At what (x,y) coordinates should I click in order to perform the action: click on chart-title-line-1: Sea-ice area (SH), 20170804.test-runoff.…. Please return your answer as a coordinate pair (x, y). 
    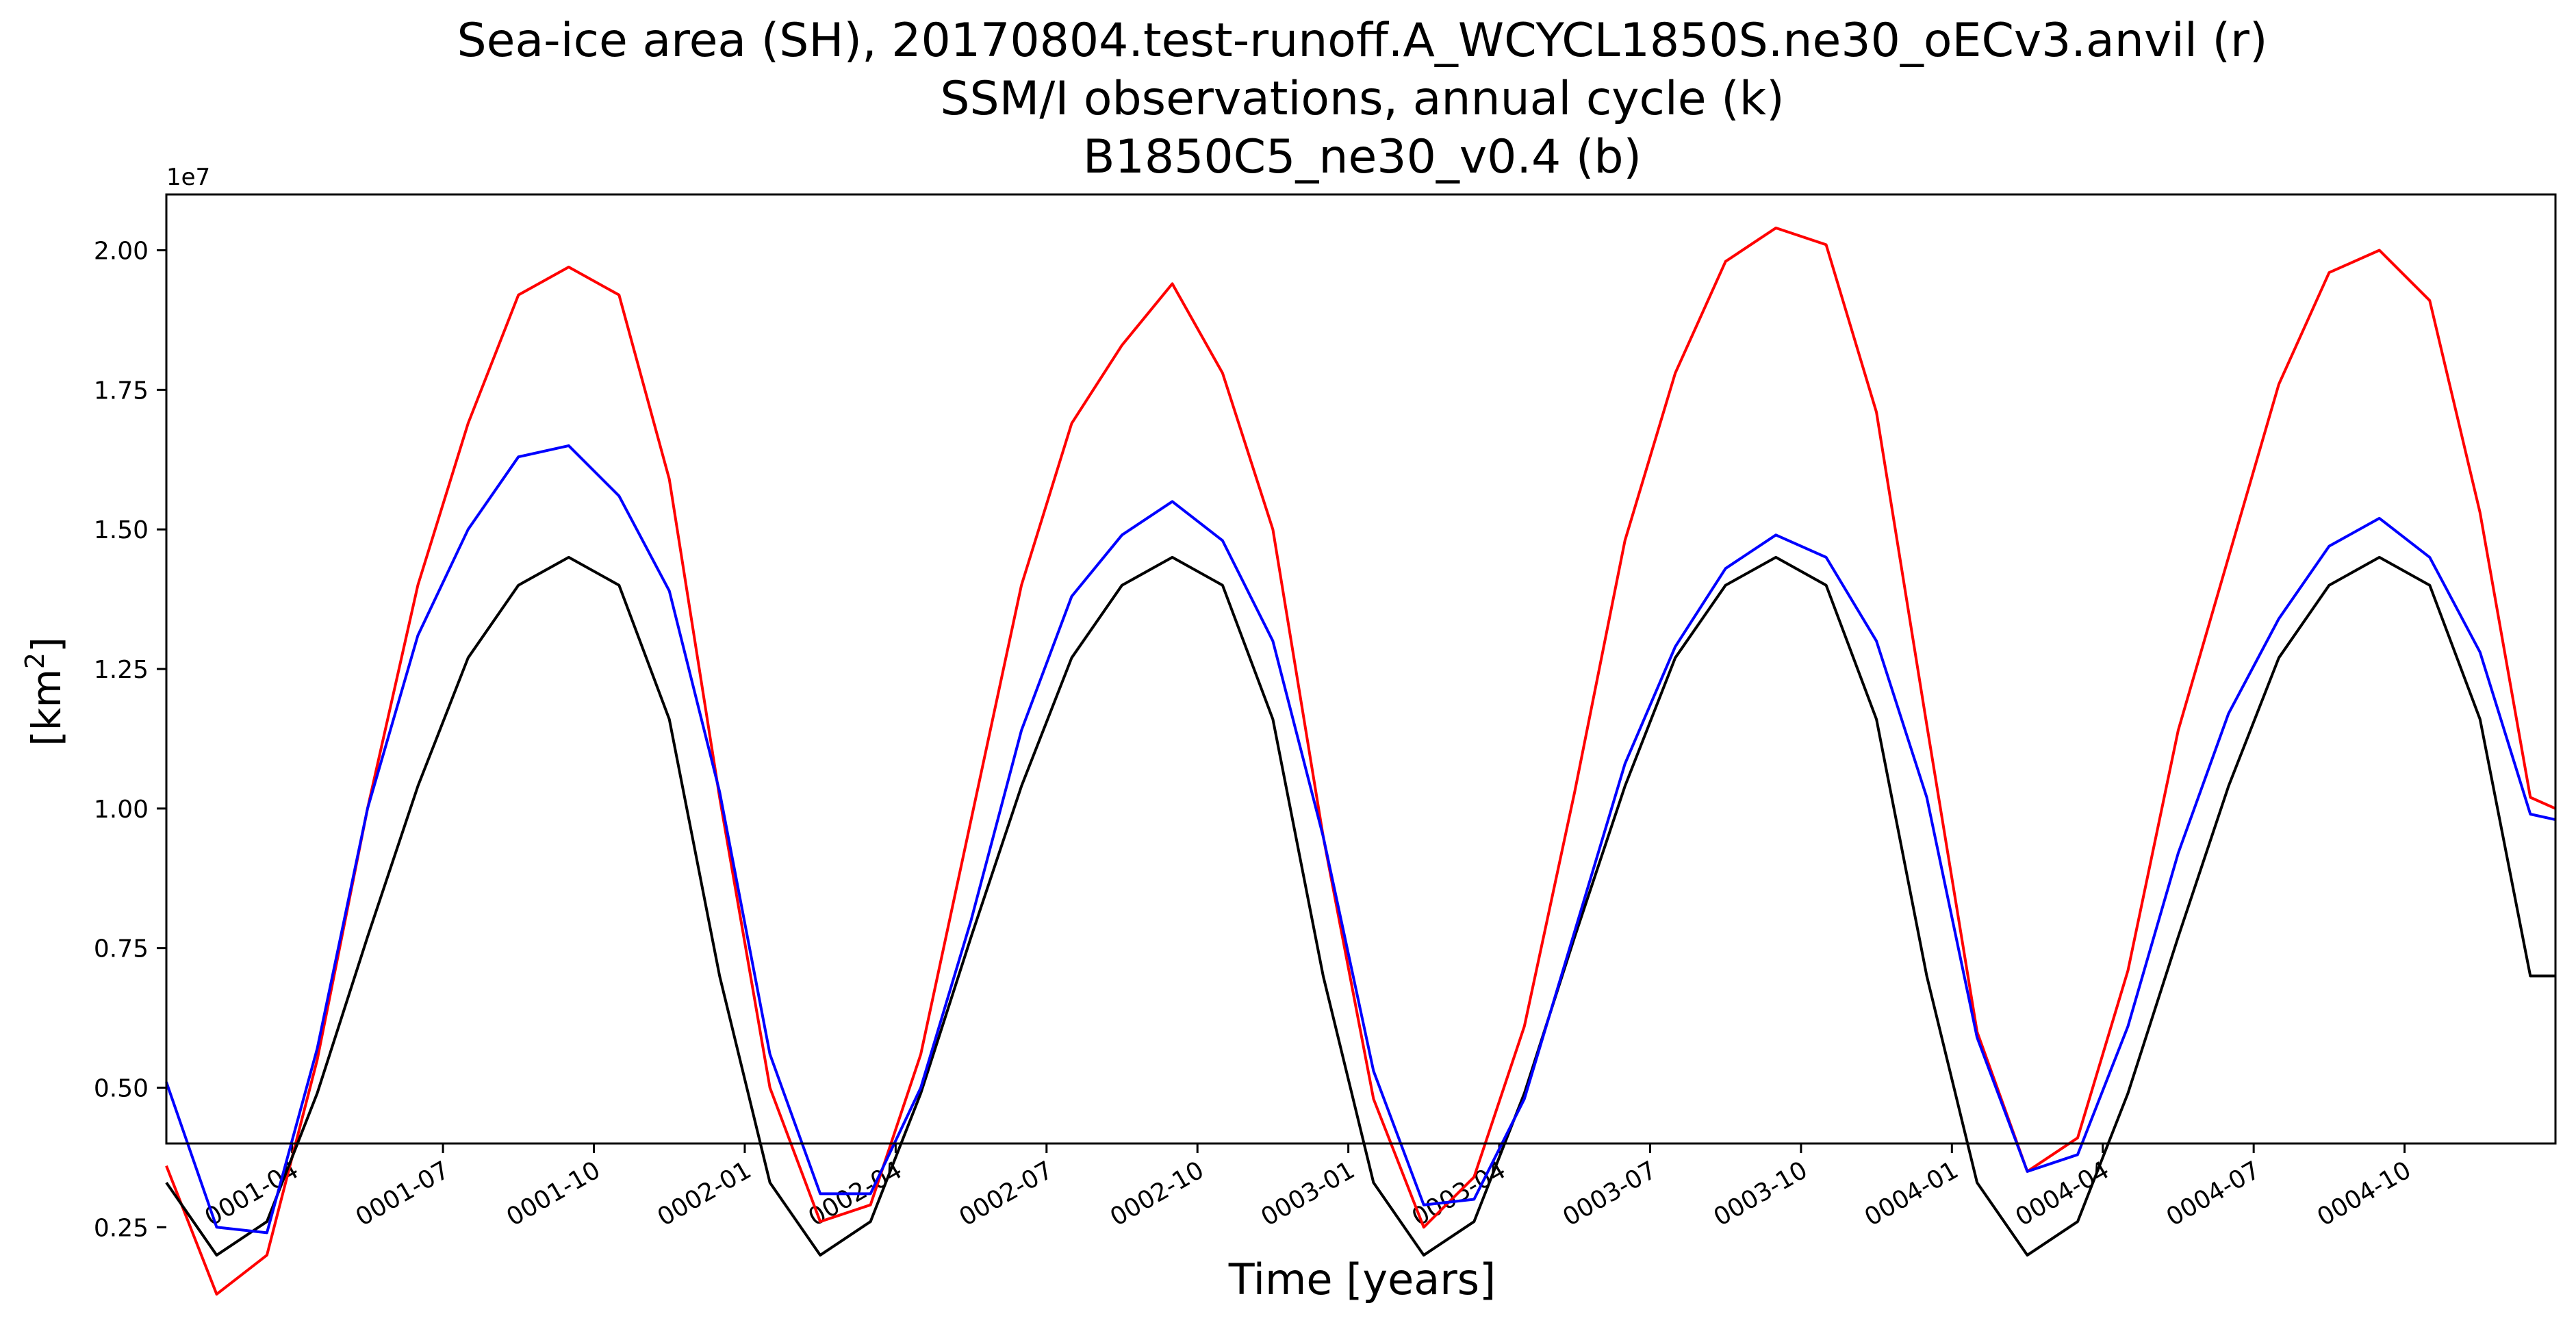
    Looking at the image, I should click on (1362, 41).